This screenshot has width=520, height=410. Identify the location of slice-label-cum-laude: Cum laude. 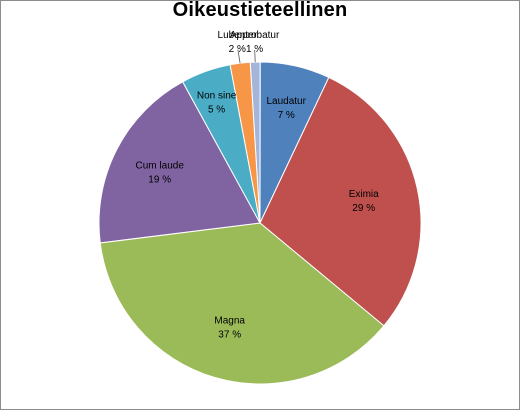
(160, 166).